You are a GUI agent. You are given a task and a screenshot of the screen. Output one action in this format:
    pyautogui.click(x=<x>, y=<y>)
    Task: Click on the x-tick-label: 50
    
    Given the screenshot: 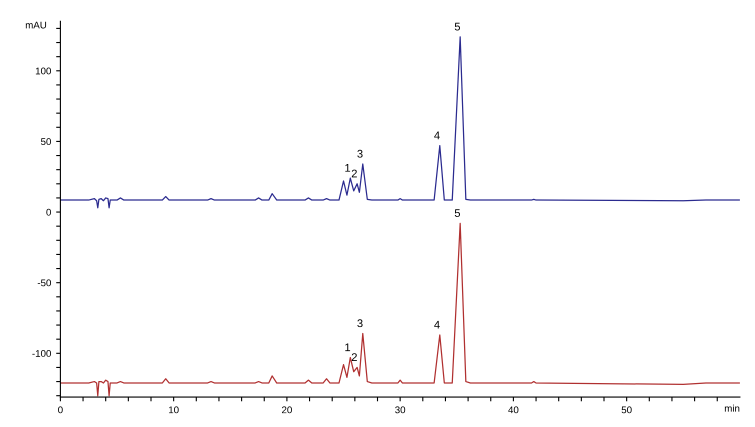 What is the action you would take?
    pyautogui.click(x=627, y=410)
    